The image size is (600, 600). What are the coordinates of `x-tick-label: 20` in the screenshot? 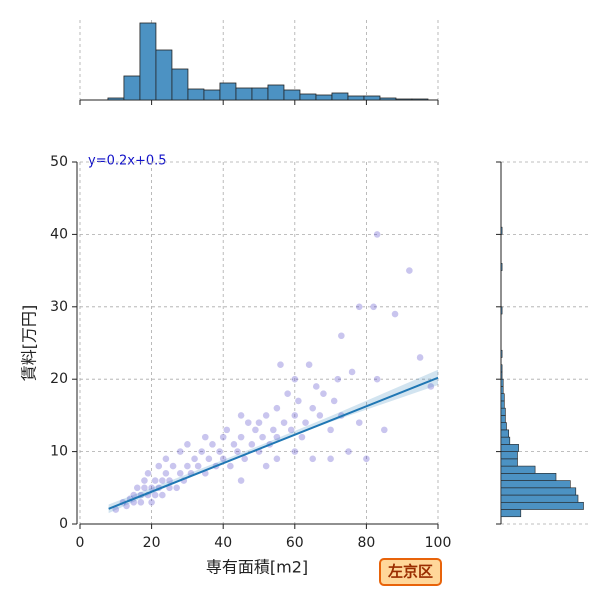 It's located at (152, 543).